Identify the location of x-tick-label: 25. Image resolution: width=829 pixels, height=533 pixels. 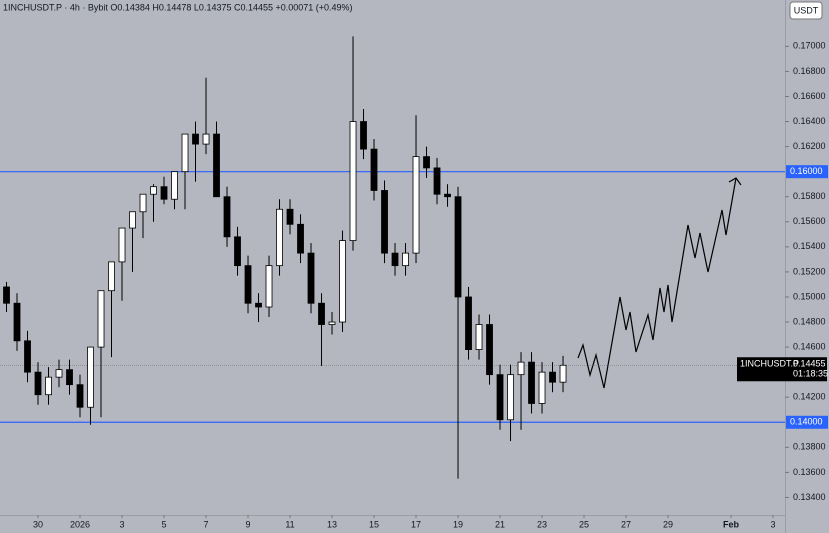
(584, 524).